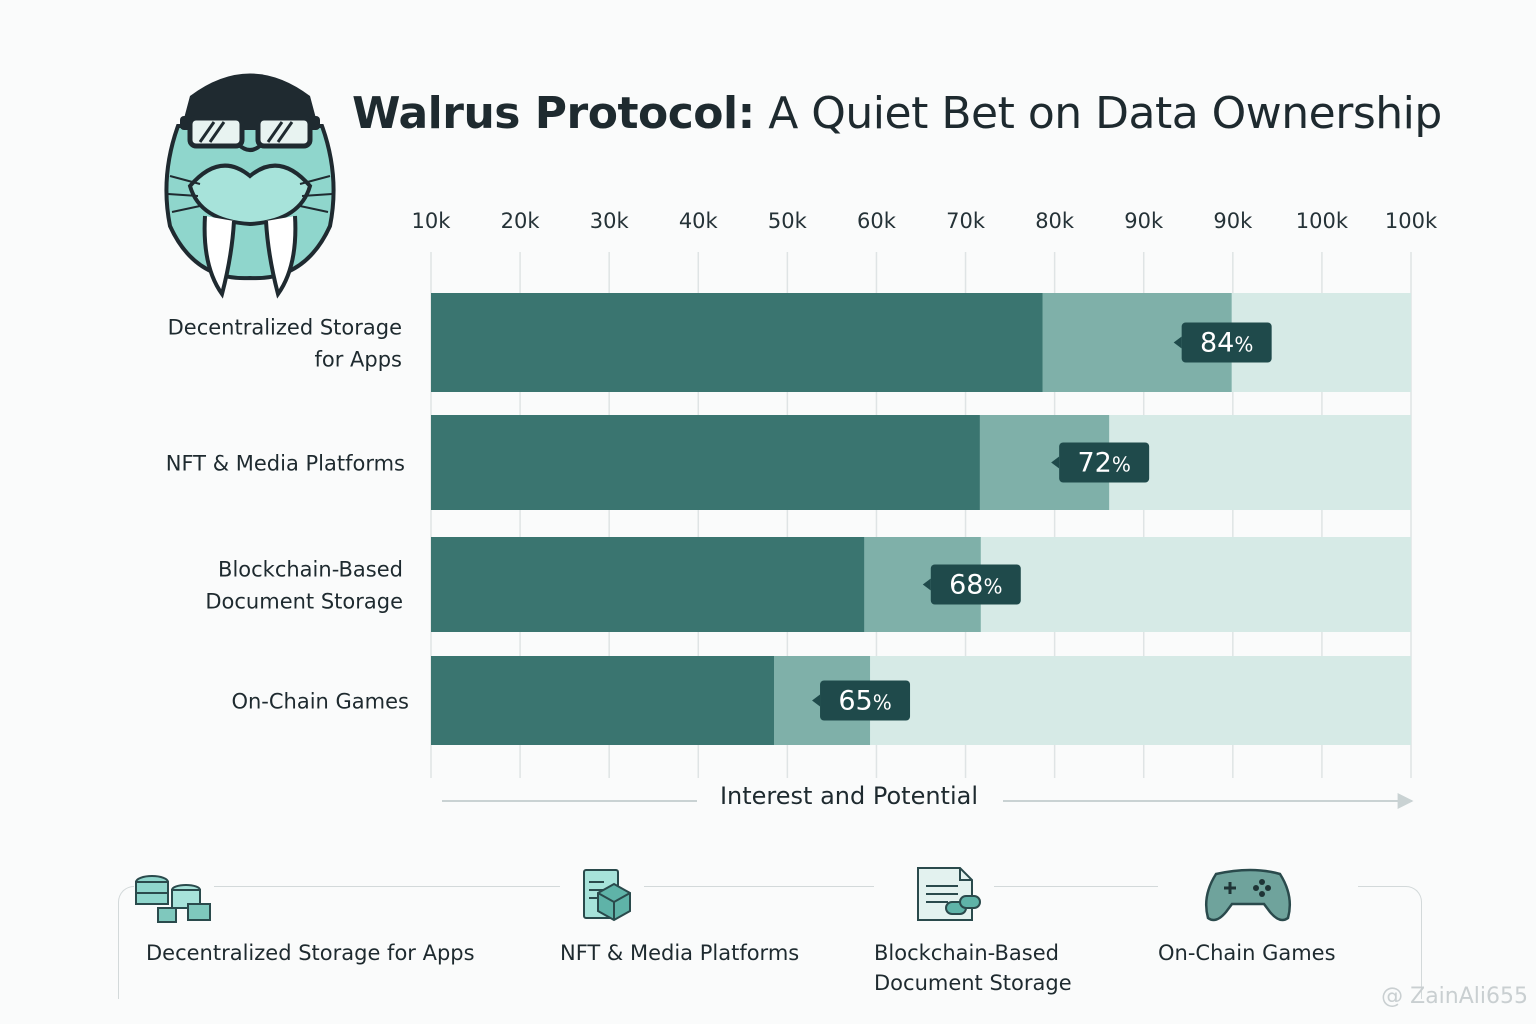 This screenshot has height=1024, width=1536. What do you see at coordinates (320, 702) in the screenshot?
I see `category-label: On-Chain Games` at bounding box center [320, 702].